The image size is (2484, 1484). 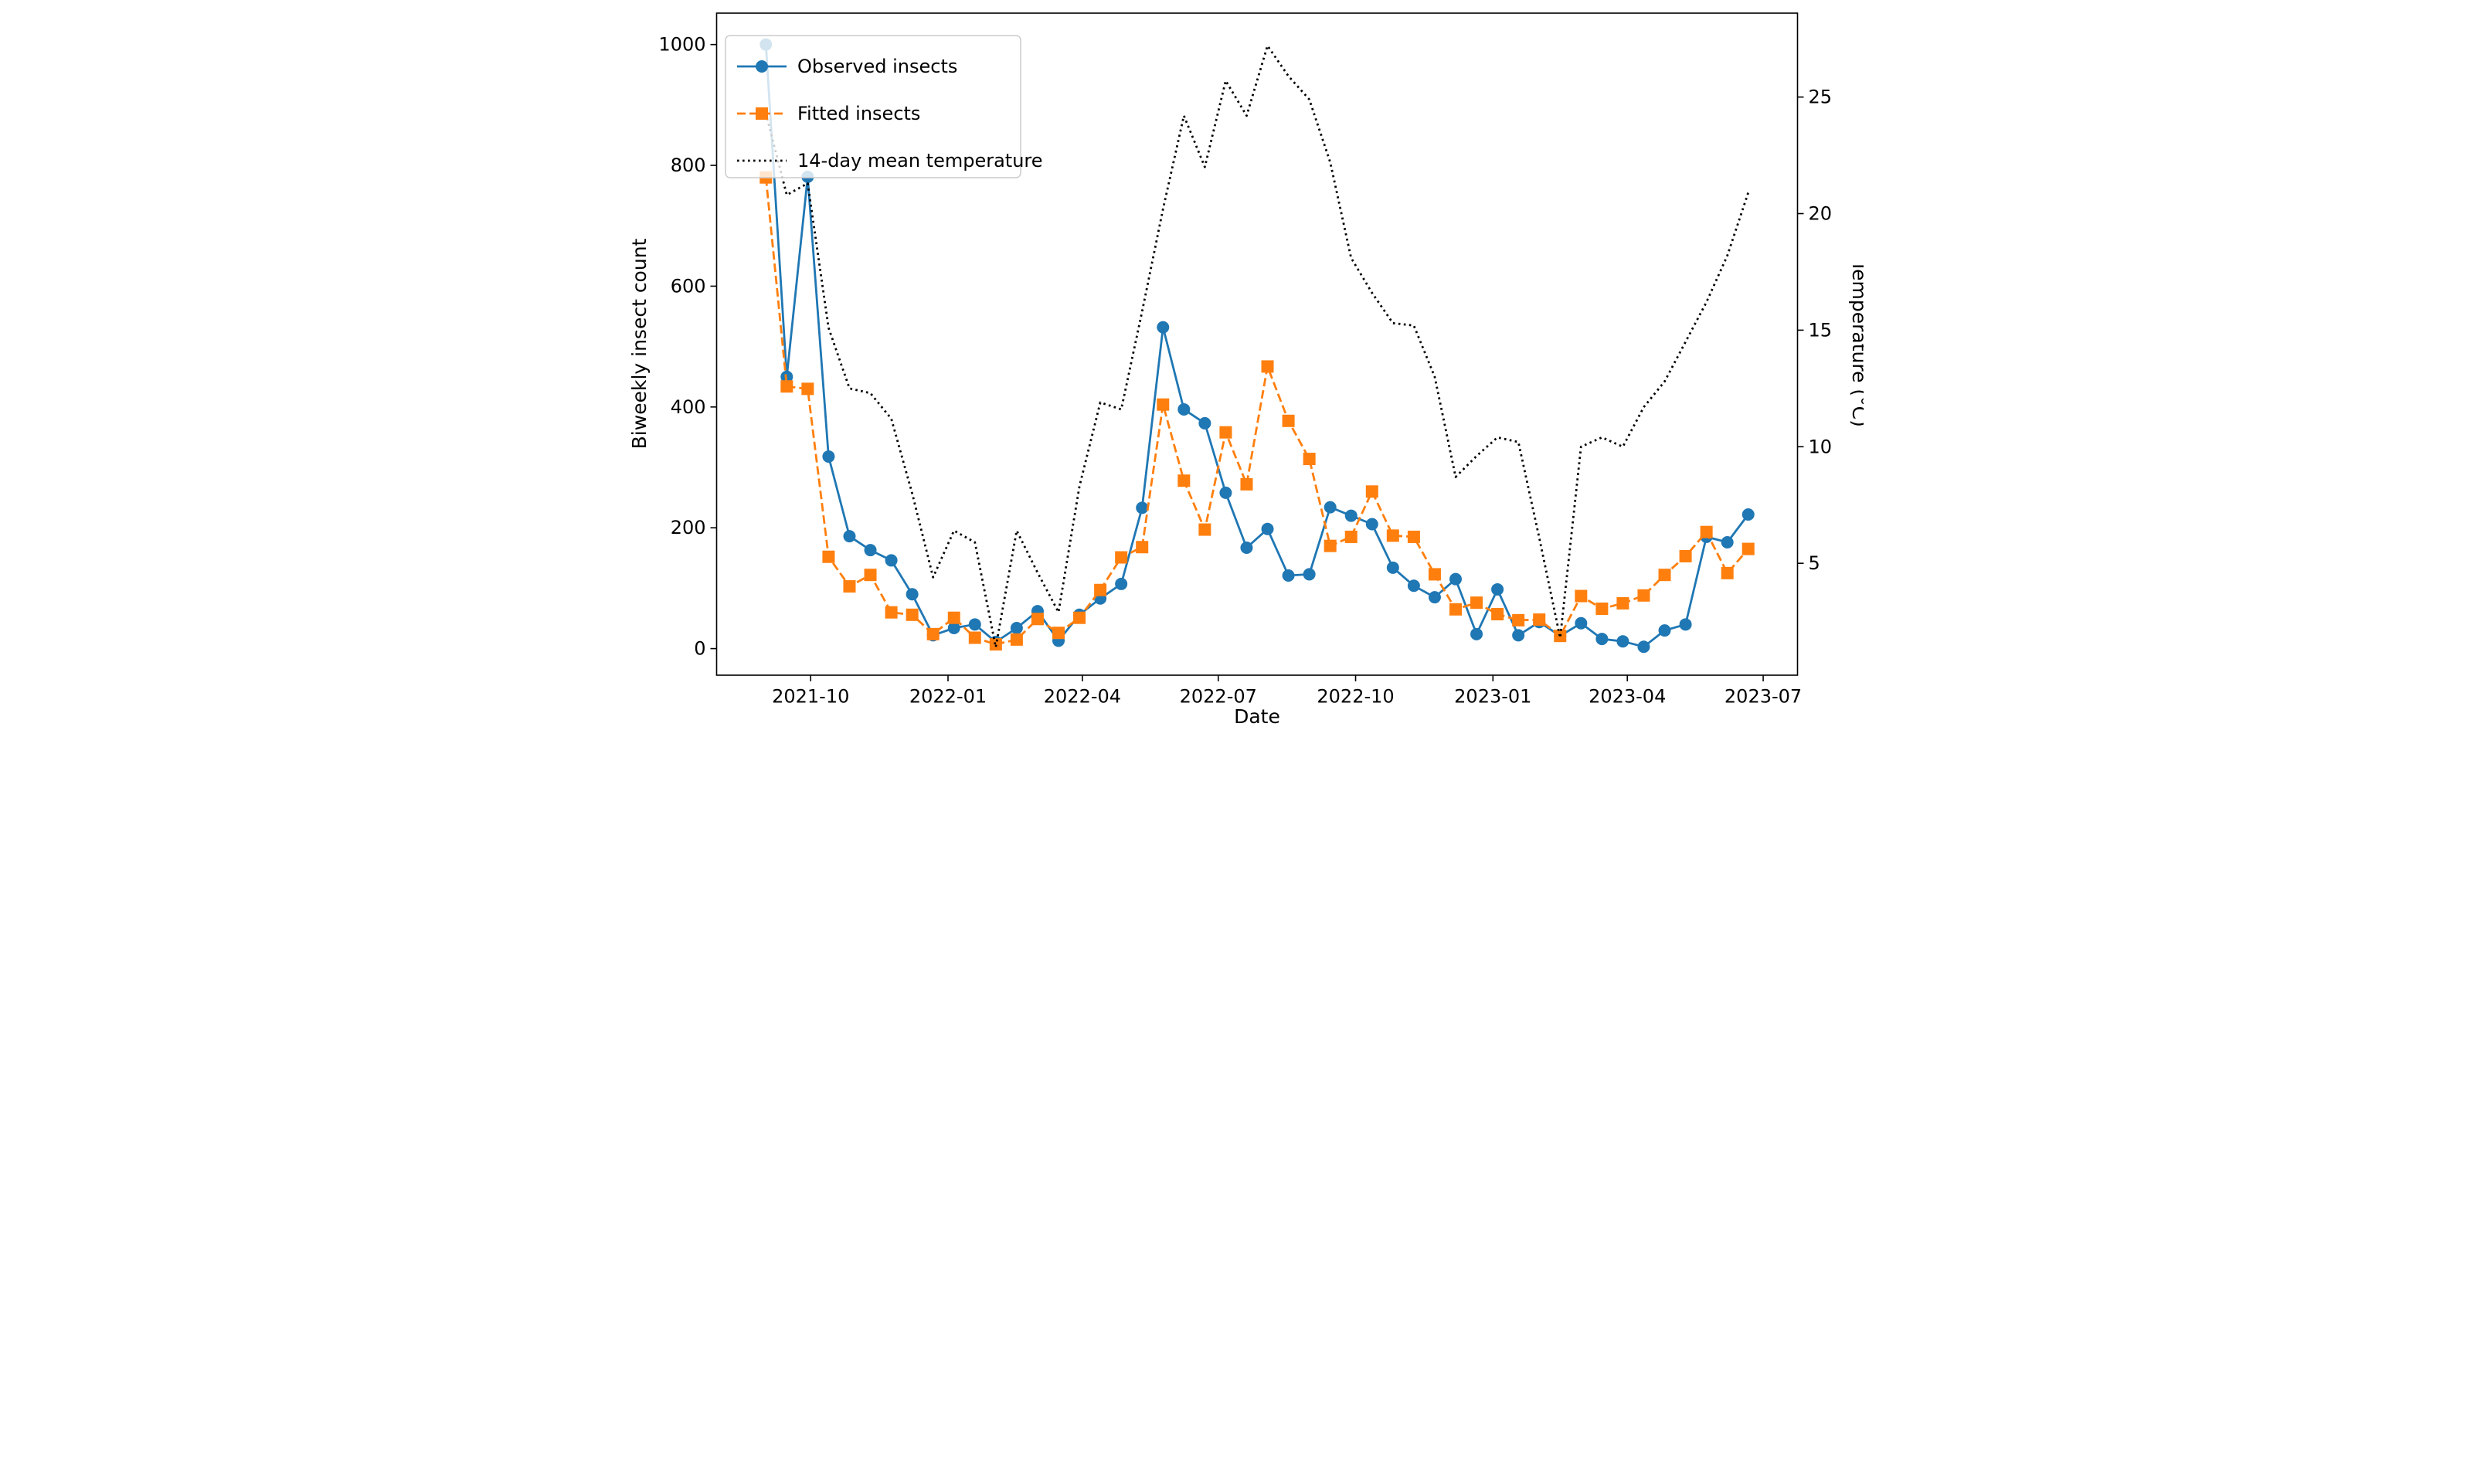 What do you see at coordinates (681, 45) in the screenshot?
I see `y-tick-left-label: 1000` at bounding box center [681, 45].